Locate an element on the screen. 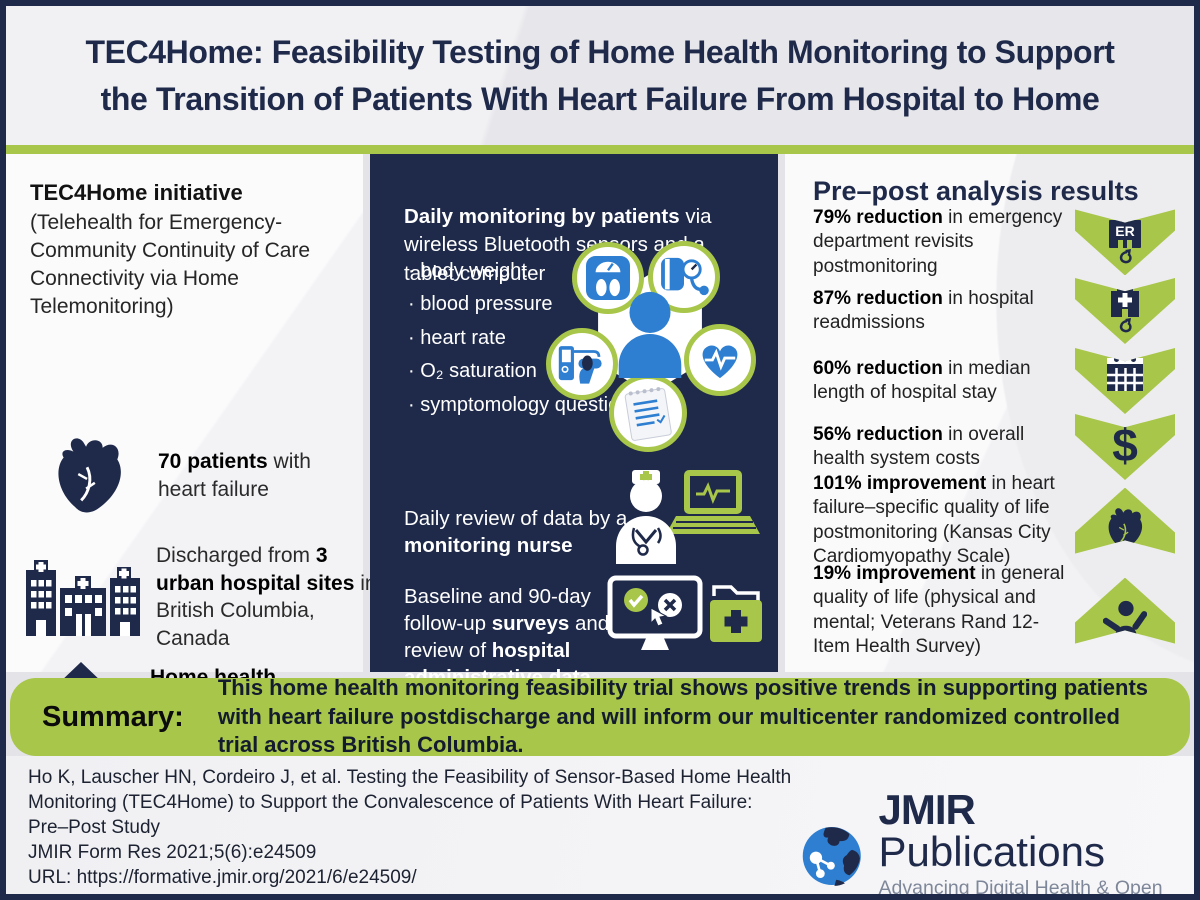 This screenshot has width=1200, height=900. sensor-cluster is located at coordinates (655, 371).